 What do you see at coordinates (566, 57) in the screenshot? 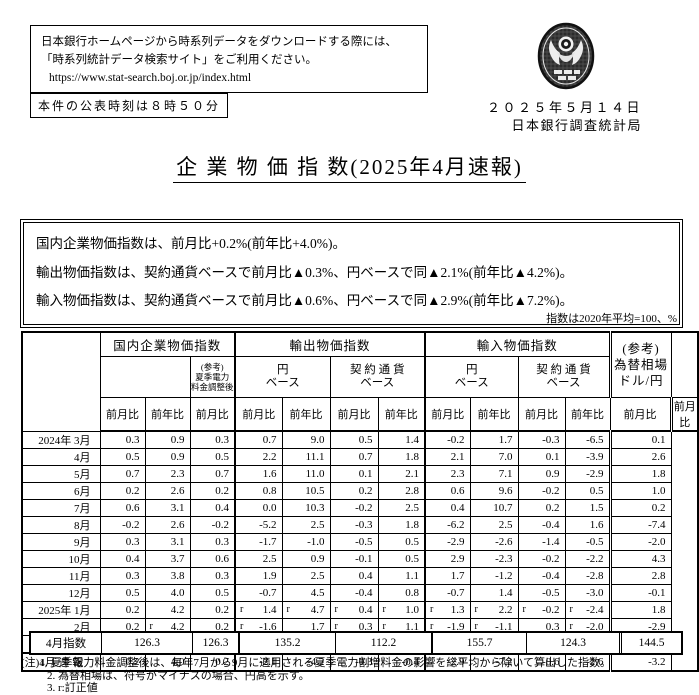
I see `boj-seal-icon` at bounding box center [566, 57].